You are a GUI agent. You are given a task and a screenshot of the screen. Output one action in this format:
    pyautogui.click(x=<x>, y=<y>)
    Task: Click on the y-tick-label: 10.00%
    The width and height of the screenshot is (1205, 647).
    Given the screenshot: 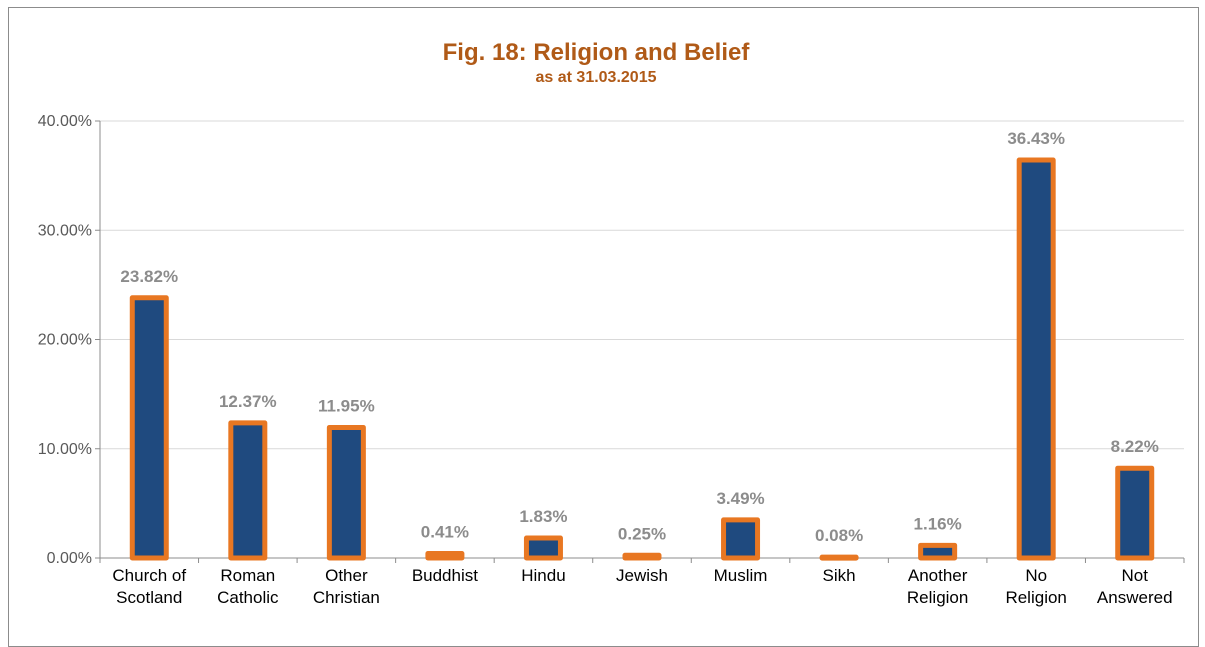 What is the action you would take?
    pyautogui.click(x=65, y=449)
    